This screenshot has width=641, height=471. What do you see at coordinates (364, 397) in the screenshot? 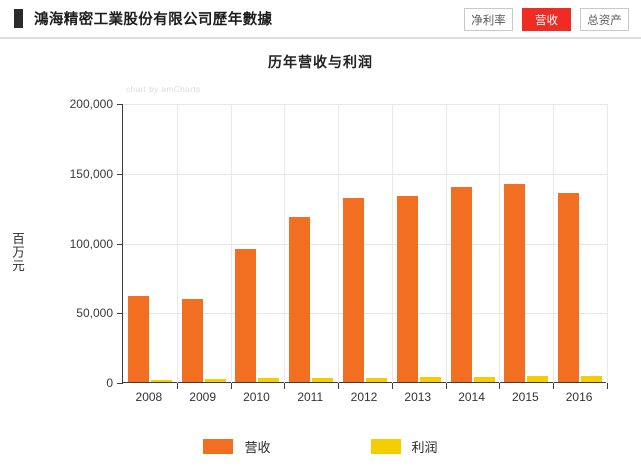
I see `x-axis-tick-label: 2012` at bounding box center [364, 397].